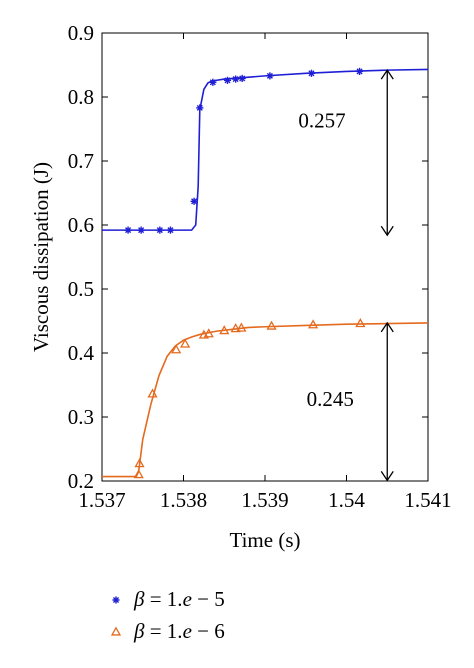  What do you see at coordinates (179, 599) in the screenshot?
I see `legend-entry-1: β = 1.e − 5` at bounding box center [179, 599].